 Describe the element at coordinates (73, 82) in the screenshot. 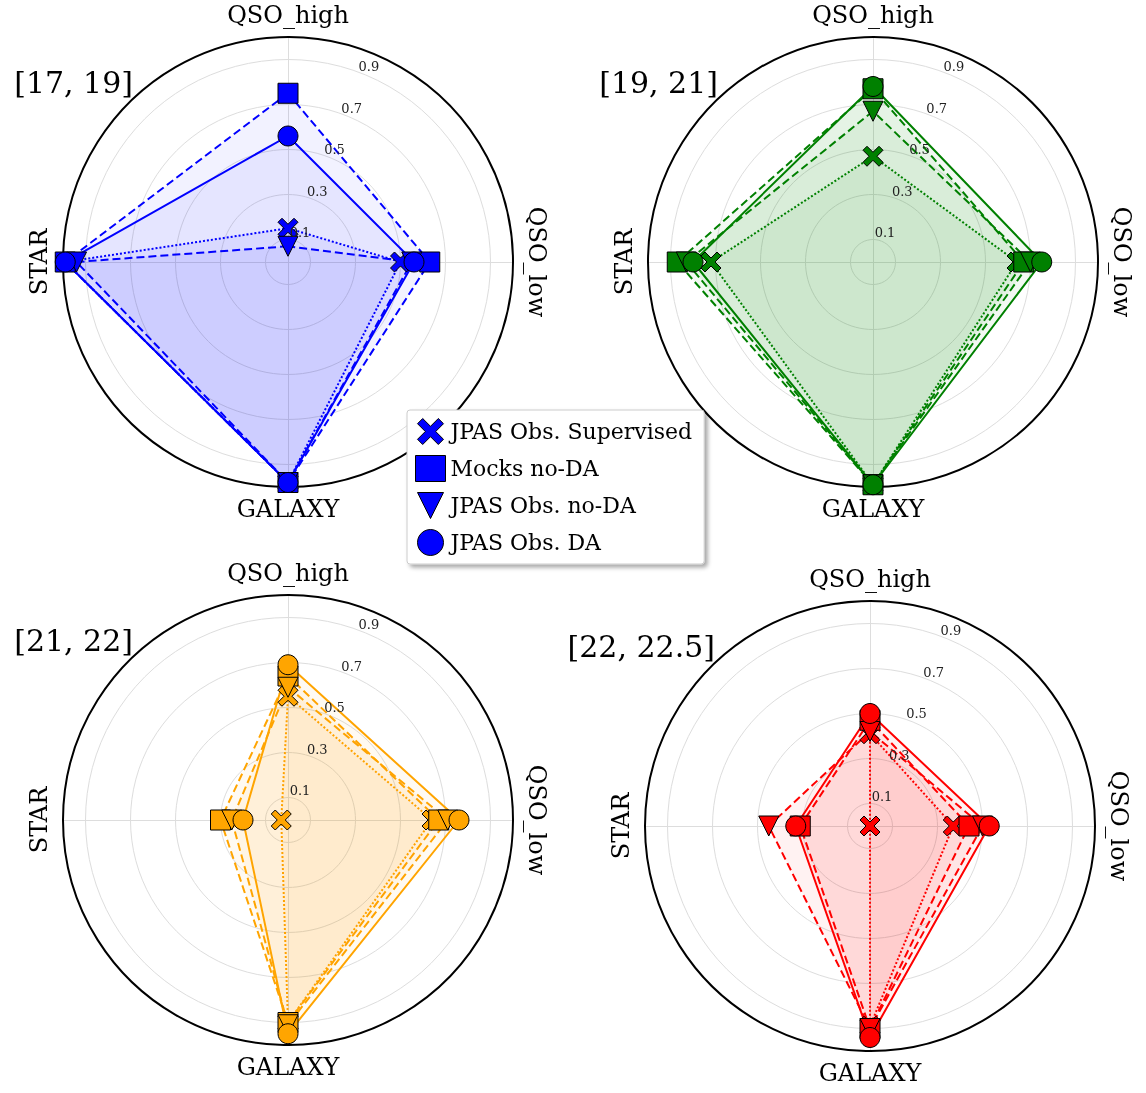

I see `text: [17, 19]` at that location.